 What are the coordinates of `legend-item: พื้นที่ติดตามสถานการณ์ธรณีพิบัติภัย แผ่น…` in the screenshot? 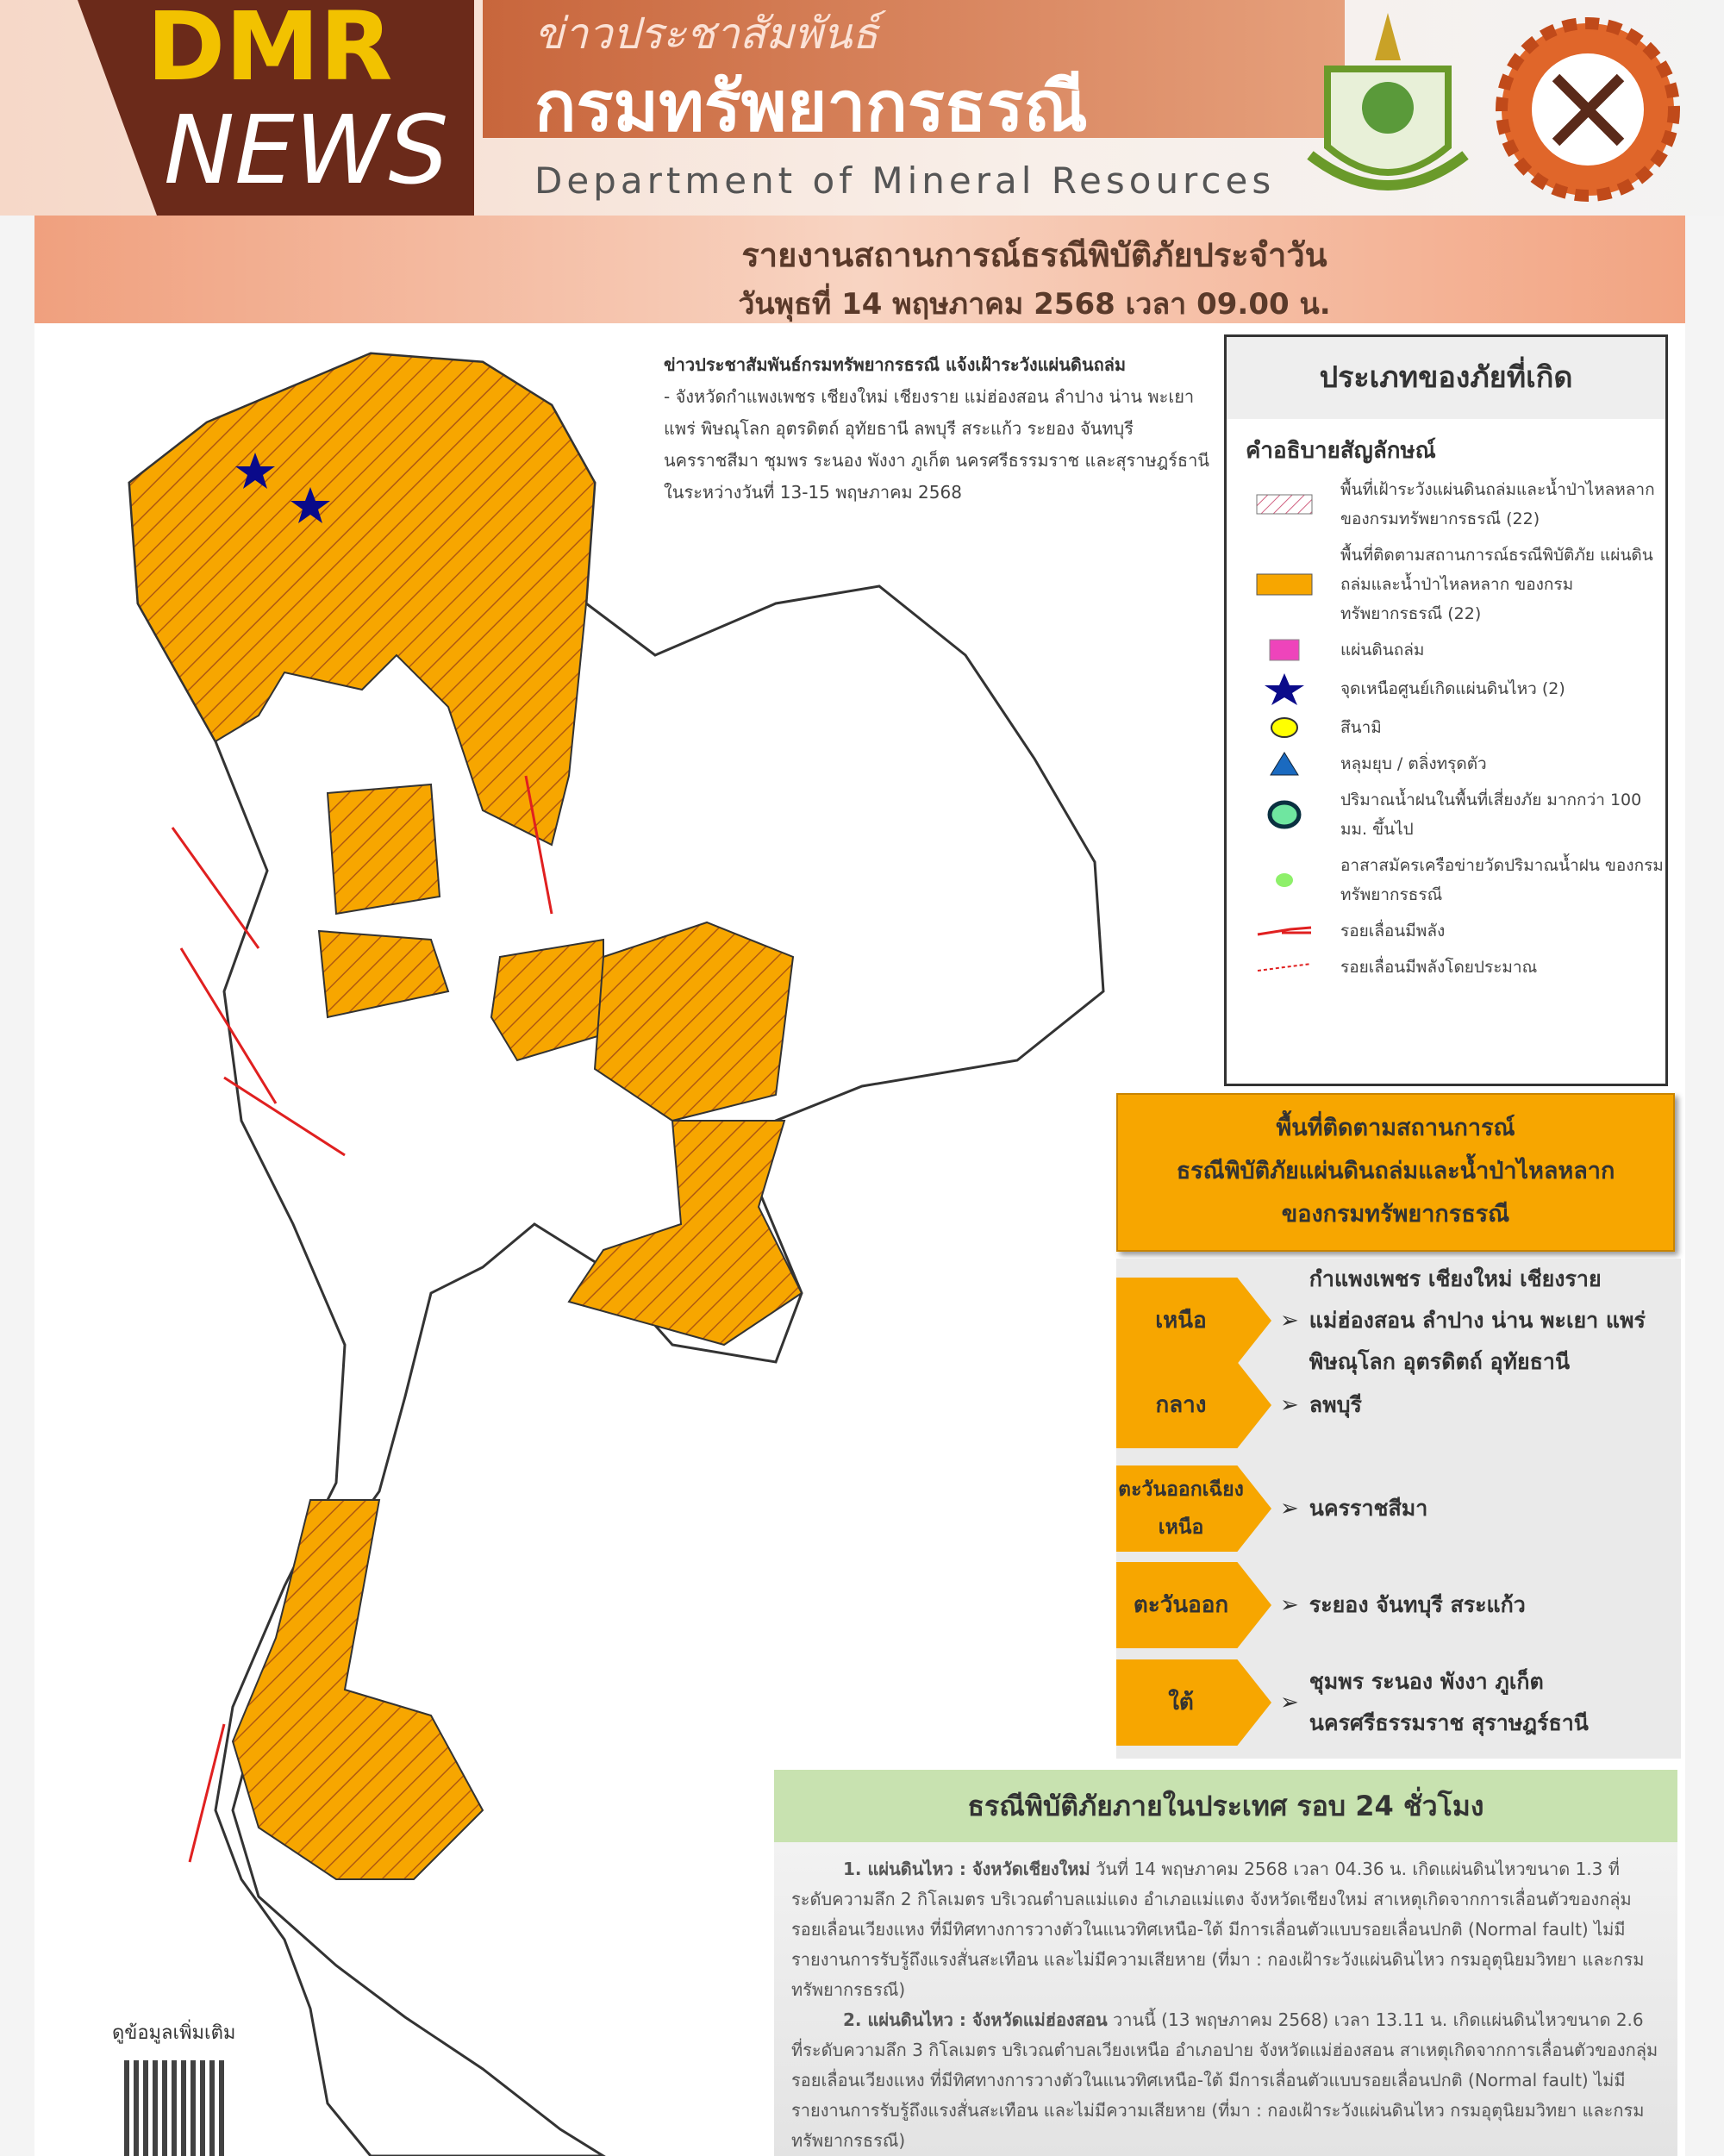 It's located at (1455, 584).